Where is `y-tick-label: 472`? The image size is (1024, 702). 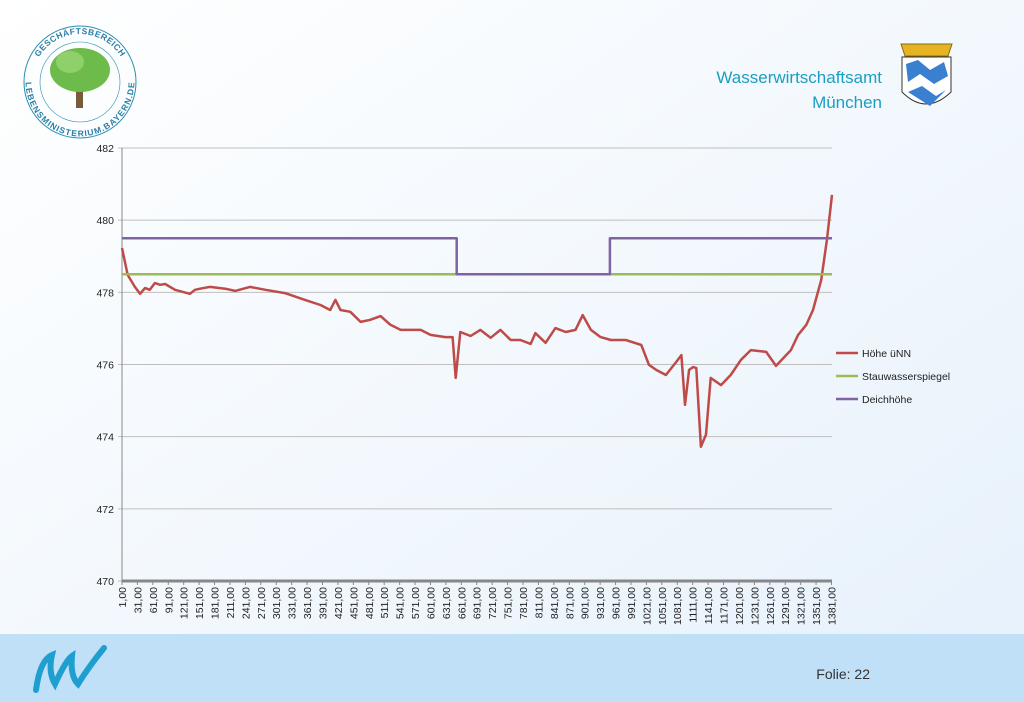 y-tick-label: 472 is located at coordinates (105, 510).